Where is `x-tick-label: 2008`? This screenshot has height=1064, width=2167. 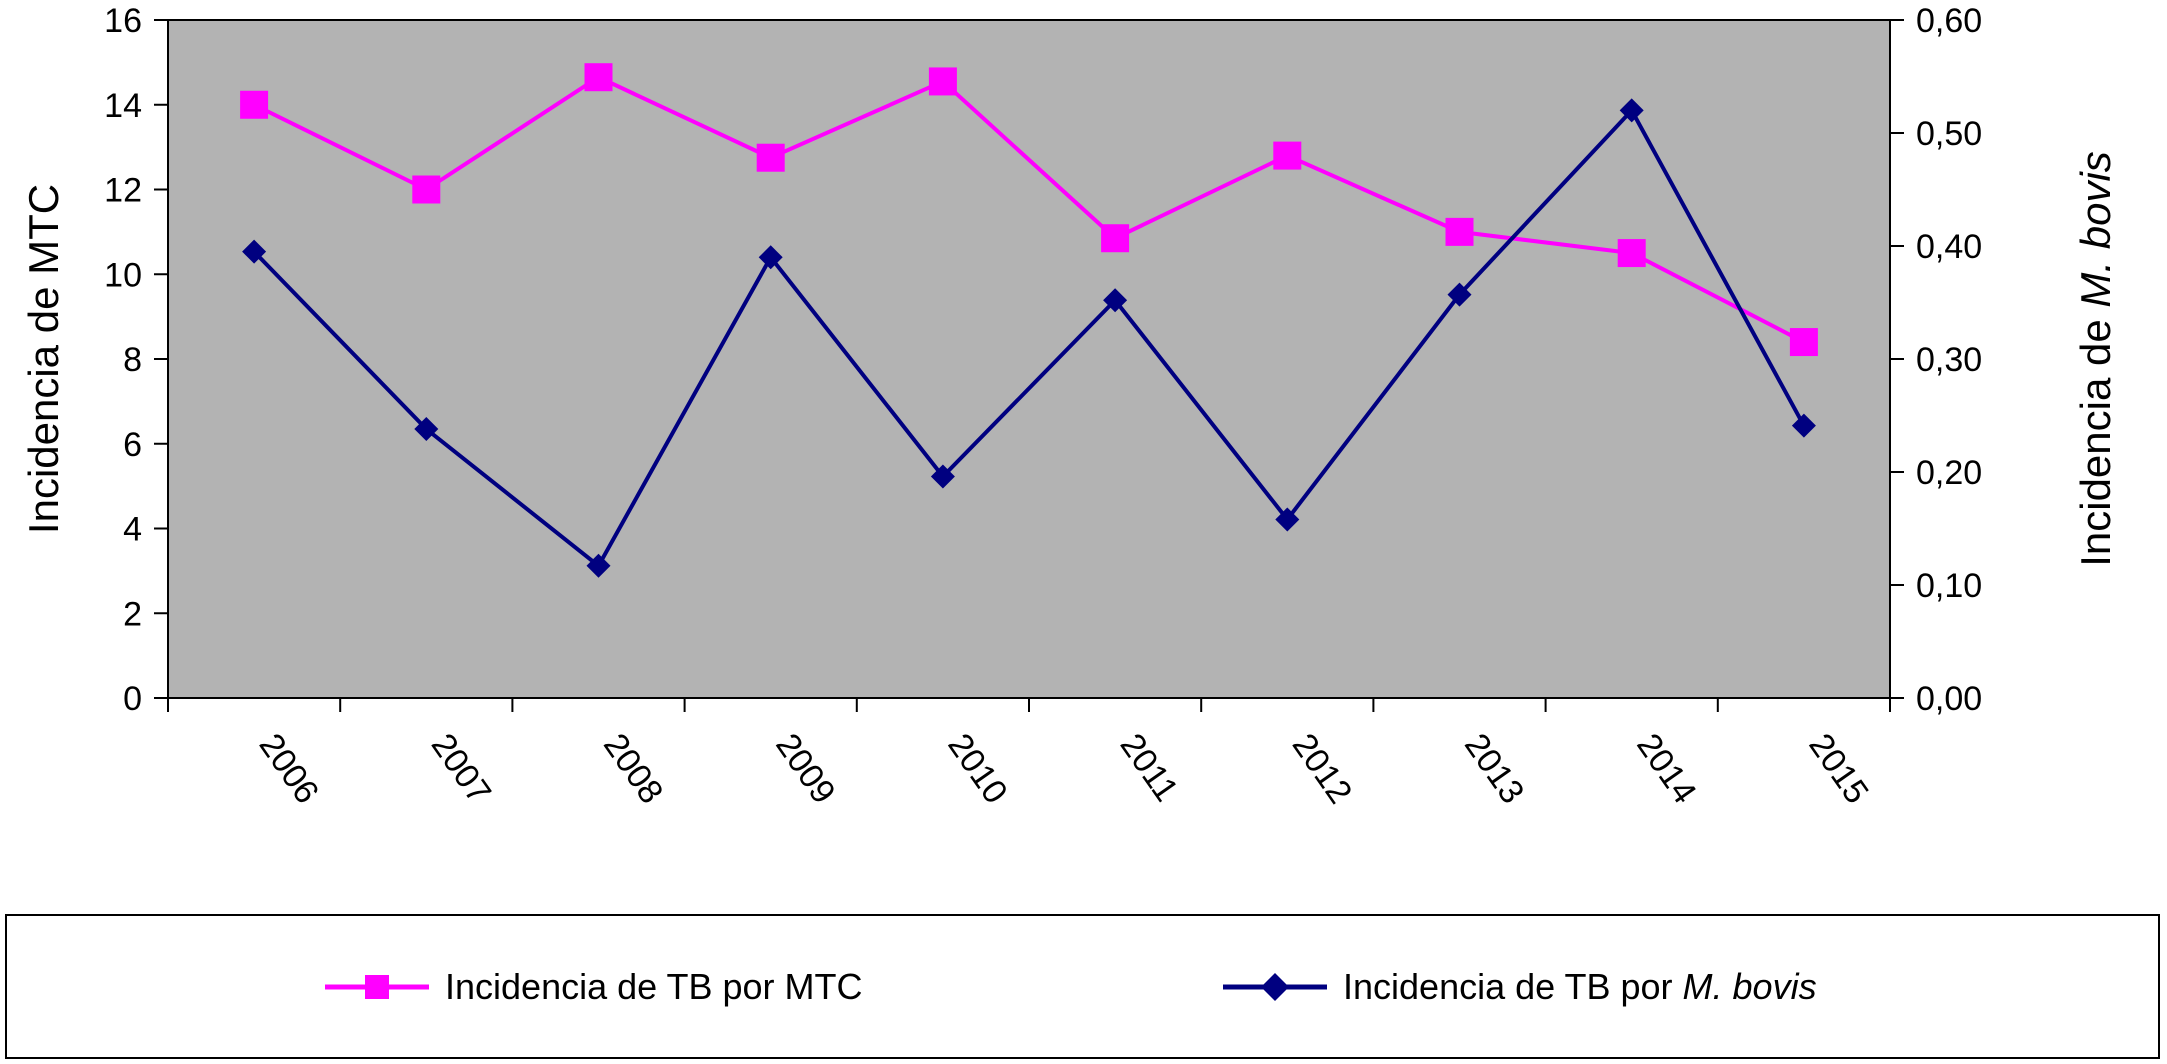
x-tick-label: 2008 is located at coordinates (633, 769).